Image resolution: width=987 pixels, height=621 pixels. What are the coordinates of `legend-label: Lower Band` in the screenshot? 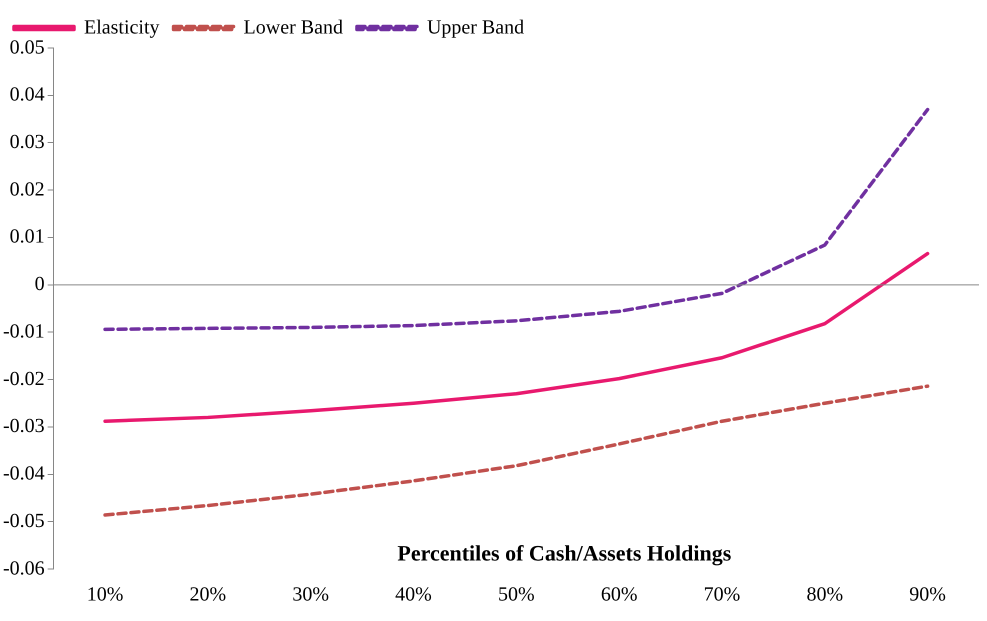 It's located at (293, 27).